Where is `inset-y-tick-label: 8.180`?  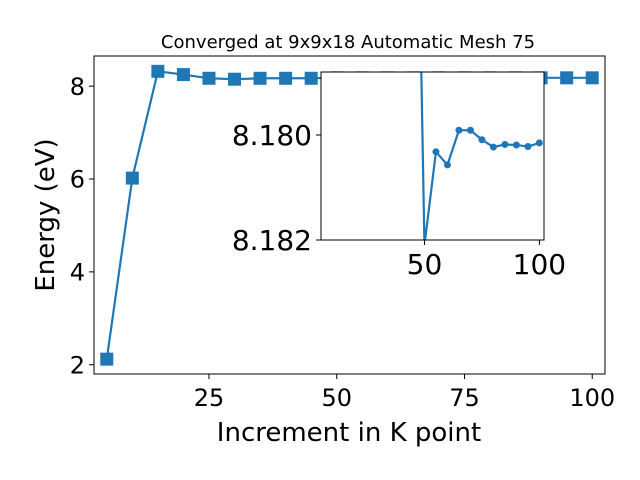
inset-y-tick-label: 8.180 is located at coordinates (272, 135).